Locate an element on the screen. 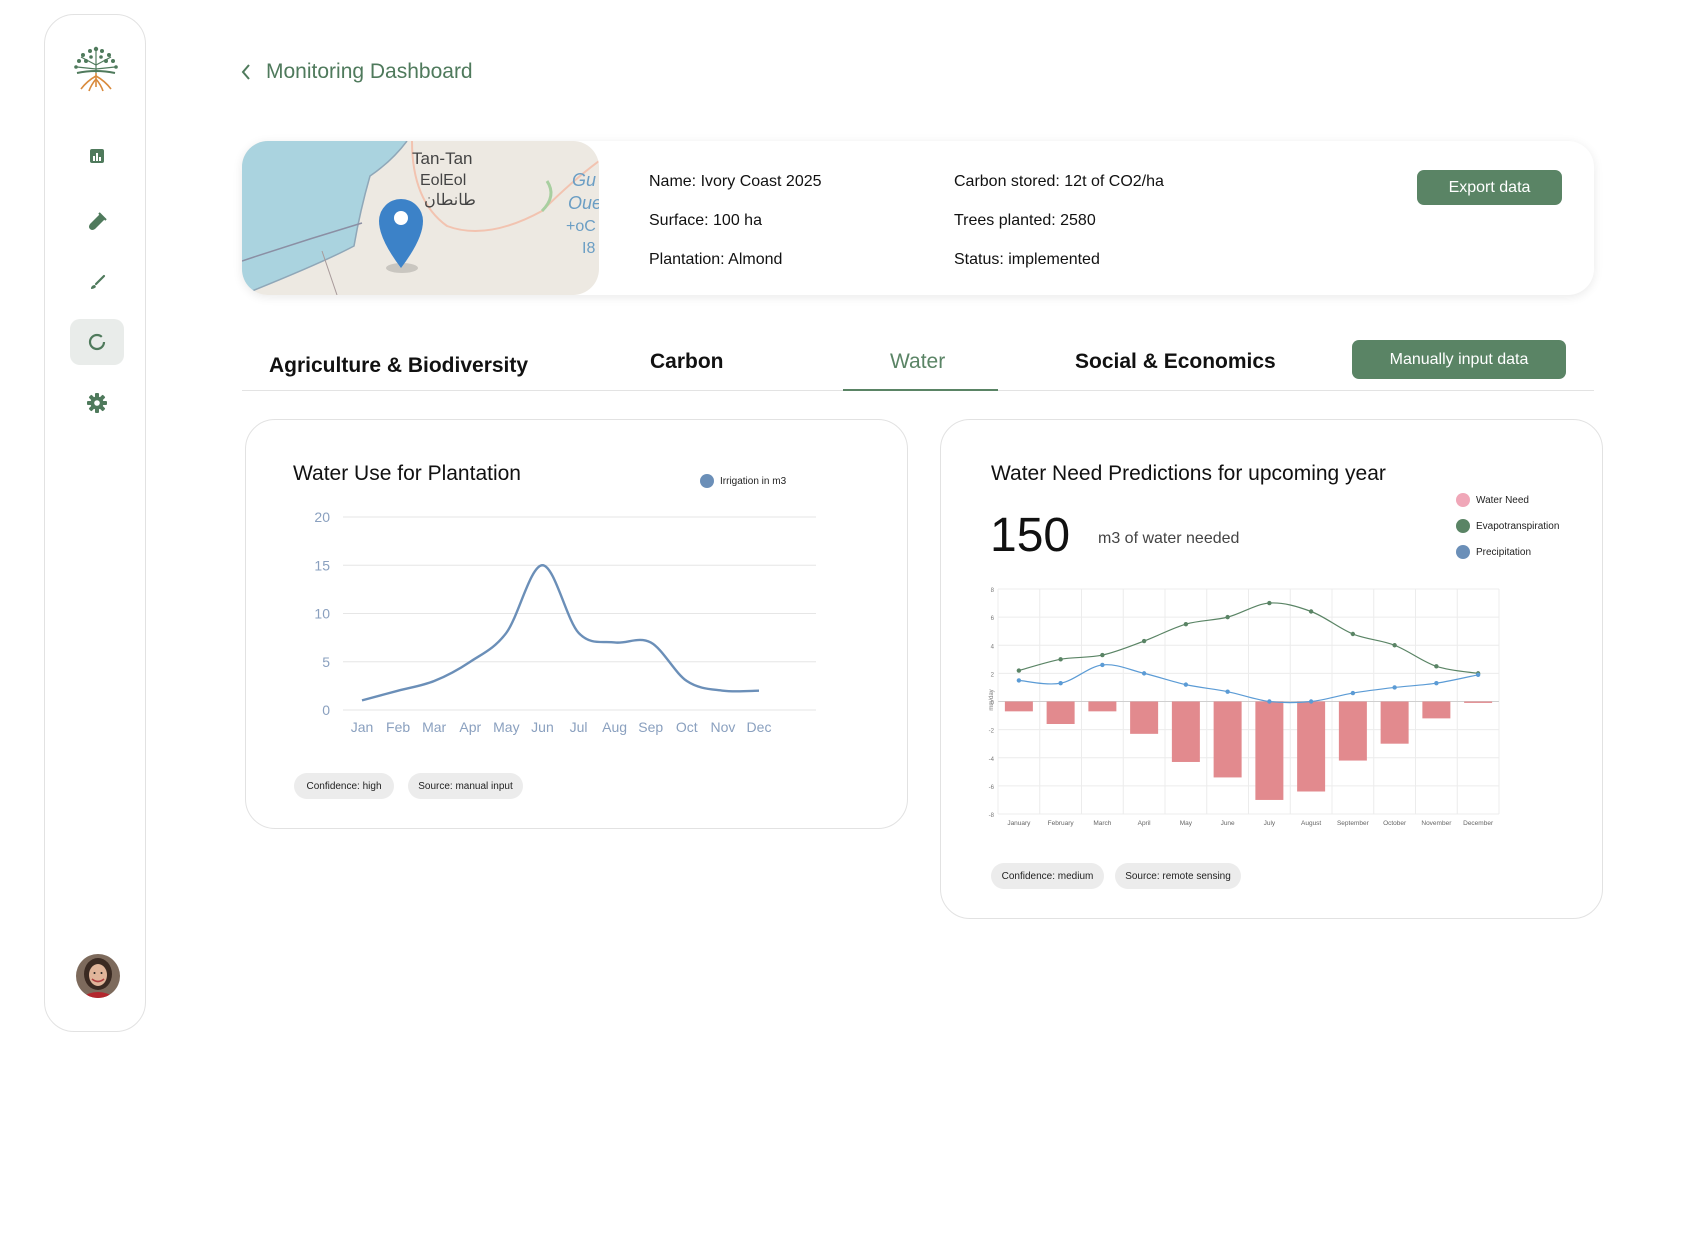  x-tick-label: December is located at coordinates (1478, 823).